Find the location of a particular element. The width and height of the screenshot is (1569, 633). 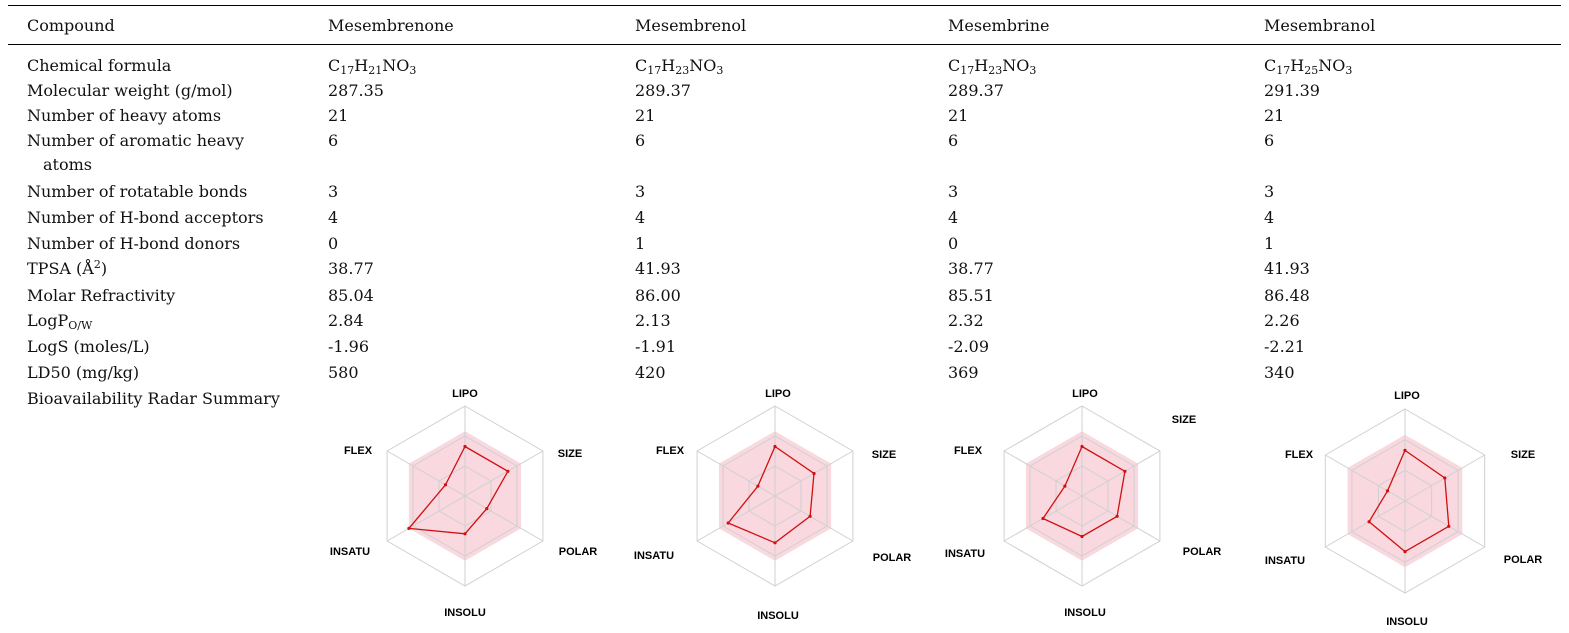

row-label-chemical-formula: Chemical formula is located at coordinates (99, 65).